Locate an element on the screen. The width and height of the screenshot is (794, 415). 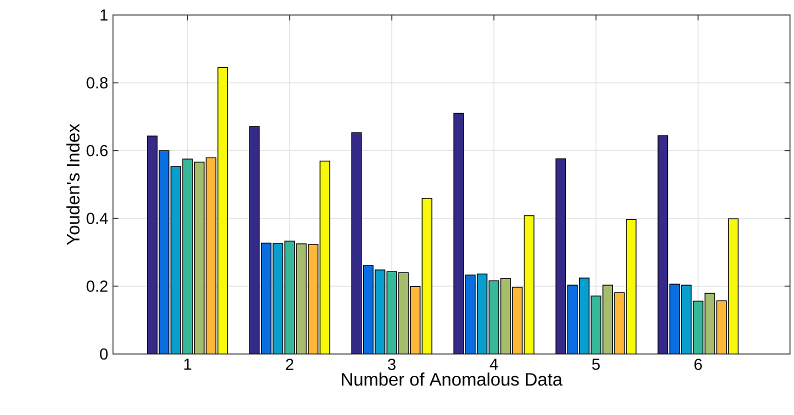
x-tick-label: 2 is located at coordinates (290, 364).